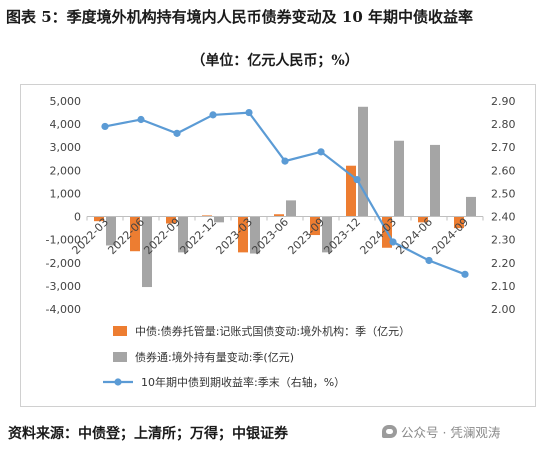 This screenshot has height=450, width=550. What do you see at coordinates (66, 147) in the screenshot?
I see `y-left-tick-label: 3,000` at bounding box center [66, 147].